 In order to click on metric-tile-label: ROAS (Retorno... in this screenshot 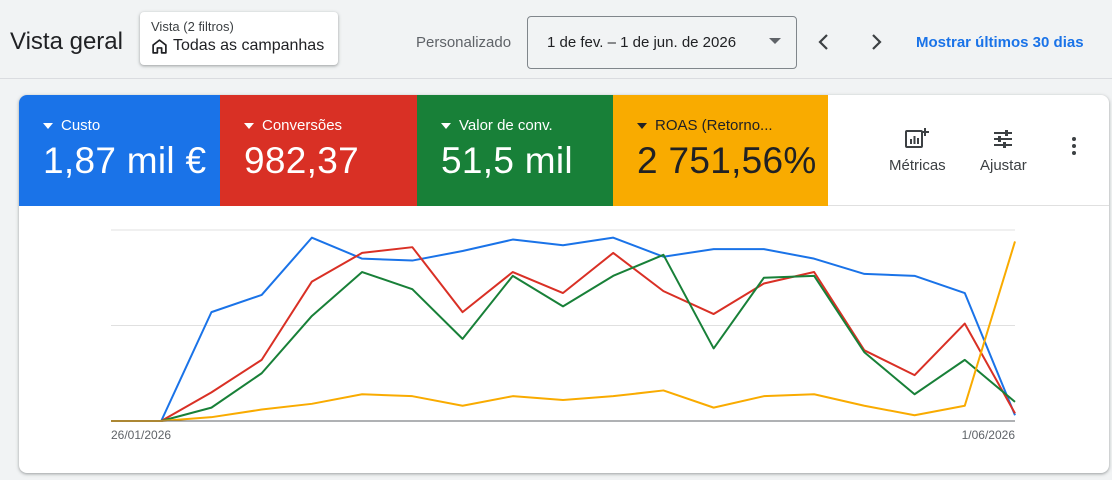, I will do `click(714, 125)`.